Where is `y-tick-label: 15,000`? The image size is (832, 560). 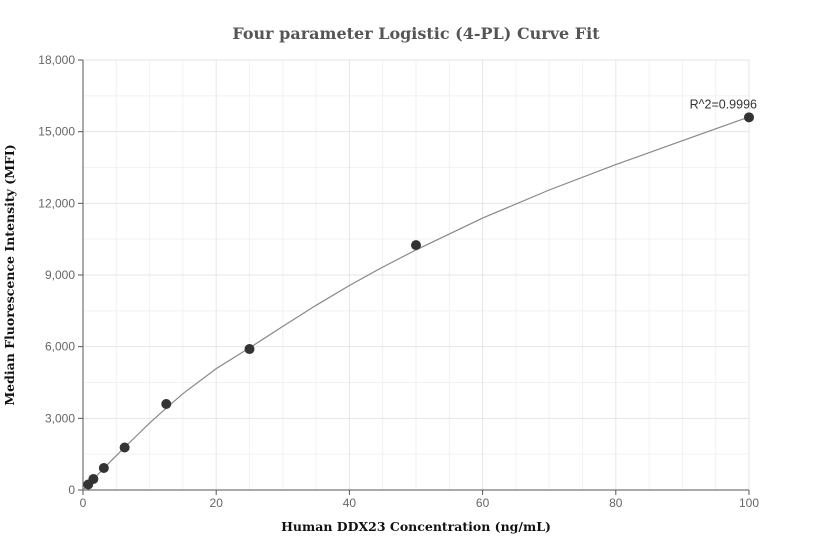 y-tick-label: 15,000 is located at coordinates (56, 132).